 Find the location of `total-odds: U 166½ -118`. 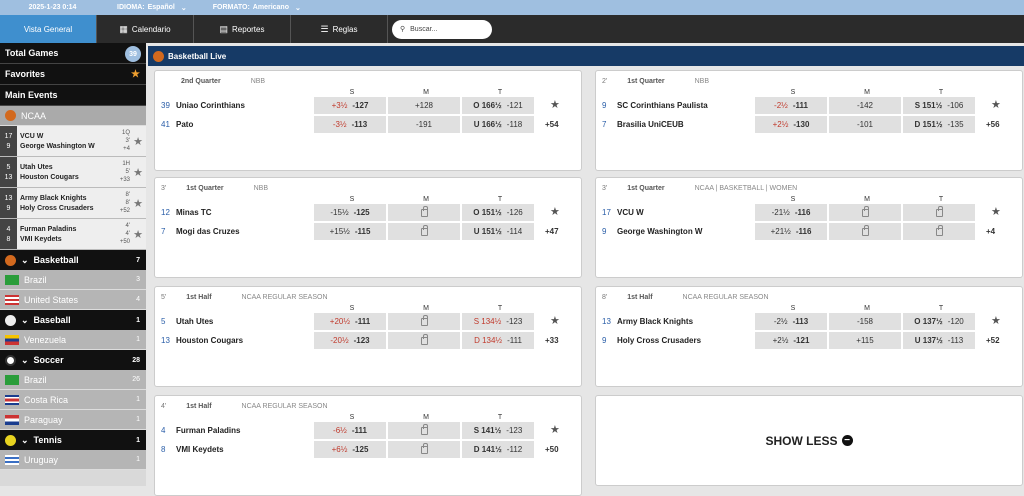

total-odds: U 166½ -118 is located at coordinates (498, 124).